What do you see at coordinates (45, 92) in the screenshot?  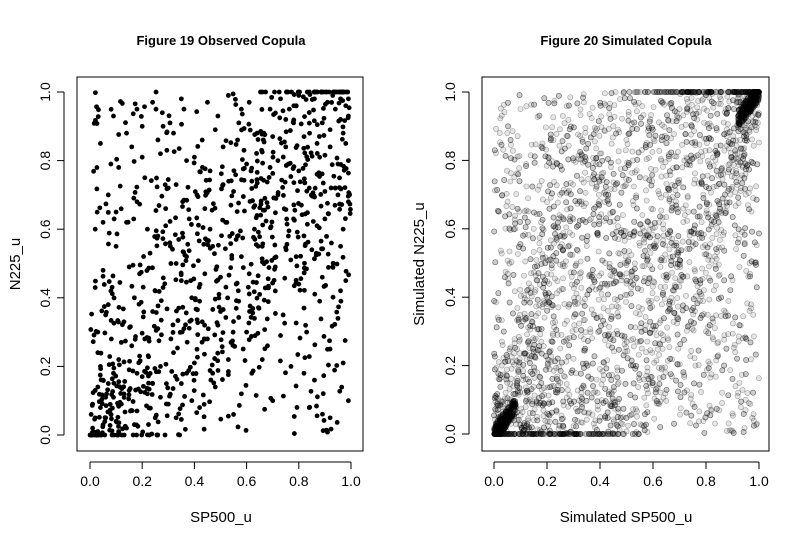 I see `y-tick-label: 1.0` at bounding box center [45, 92].